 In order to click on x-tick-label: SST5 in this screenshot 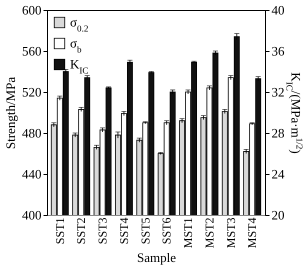, I will do `click(145, 231)`.